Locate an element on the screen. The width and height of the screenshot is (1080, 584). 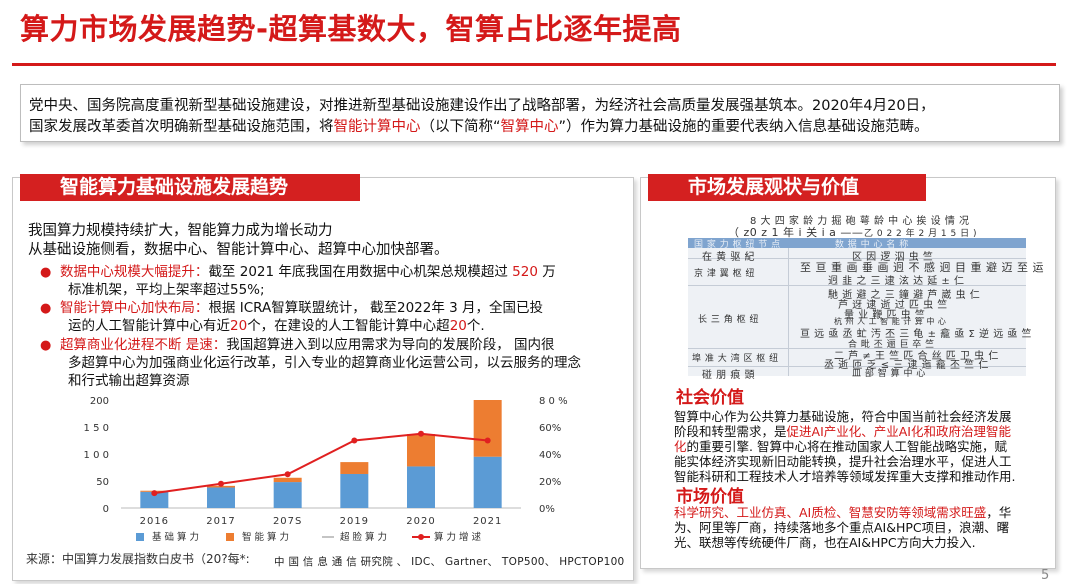
bar-basic-2021 is located at coordinates (487, 482).